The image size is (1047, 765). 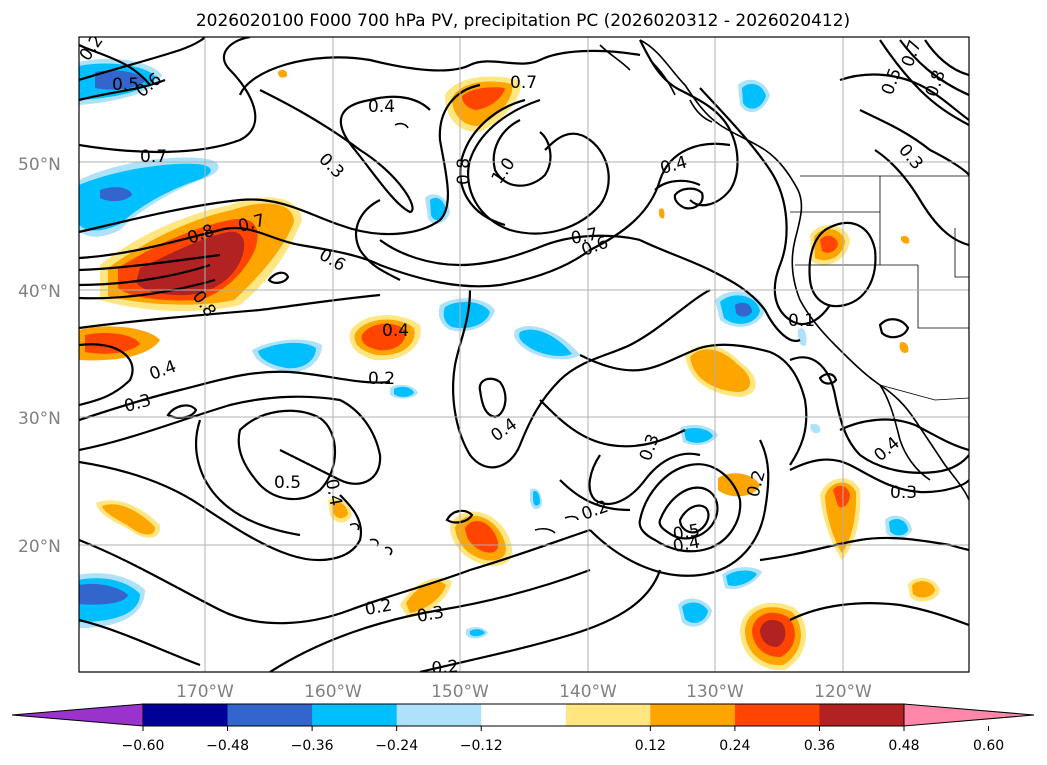 What do you see at coordinates (924, 392) in the screenshot?
I see `border-mexico` at bounding box center [924, 392].